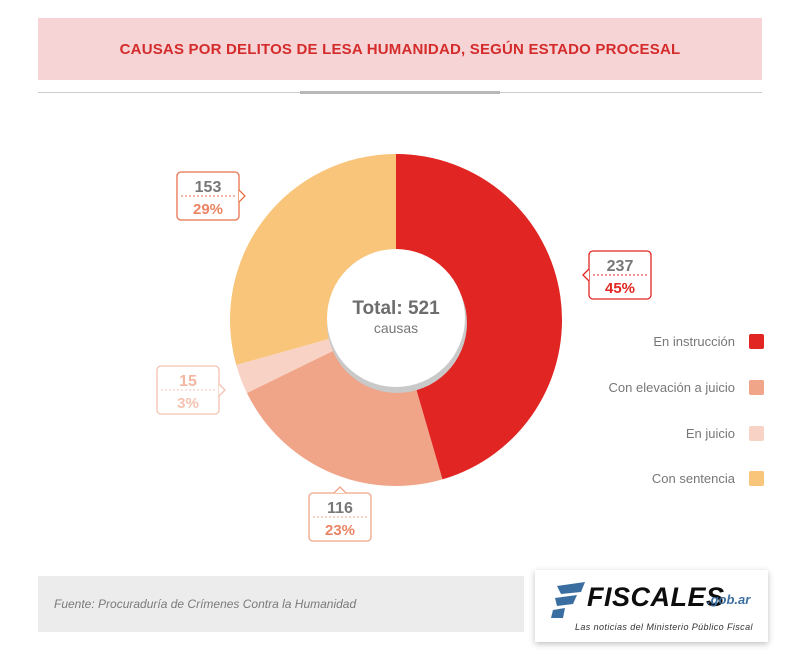 The image size is (800, 660). I want to click on callout-en-juicio: 153%, so click(191, 390).